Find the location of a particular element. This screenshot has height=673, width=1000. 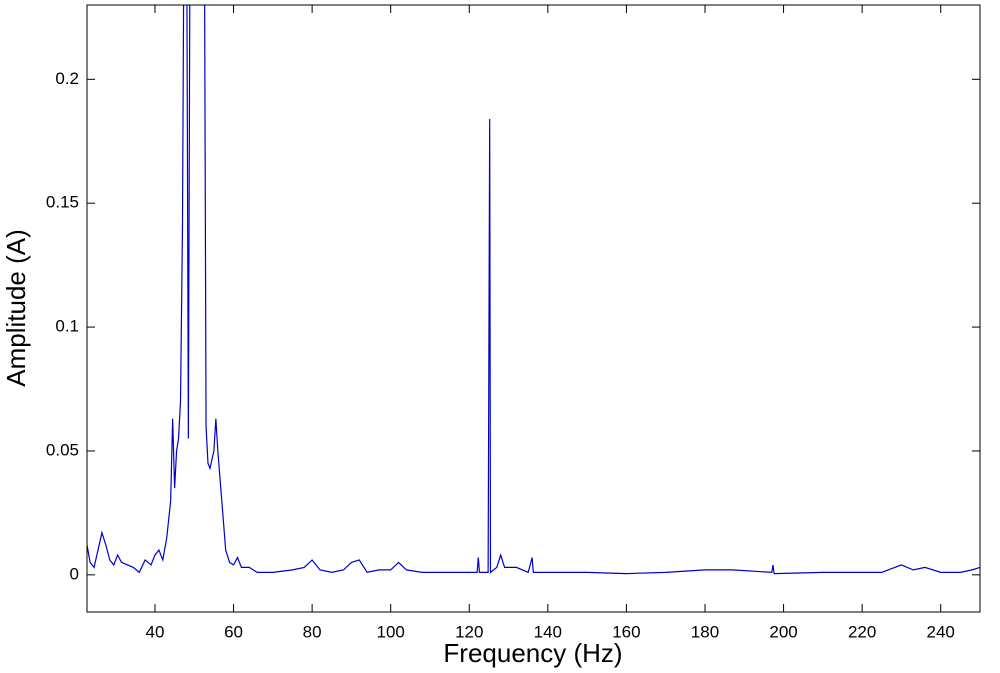

x-tick-label: 180 is located at coordinates (705, 631).